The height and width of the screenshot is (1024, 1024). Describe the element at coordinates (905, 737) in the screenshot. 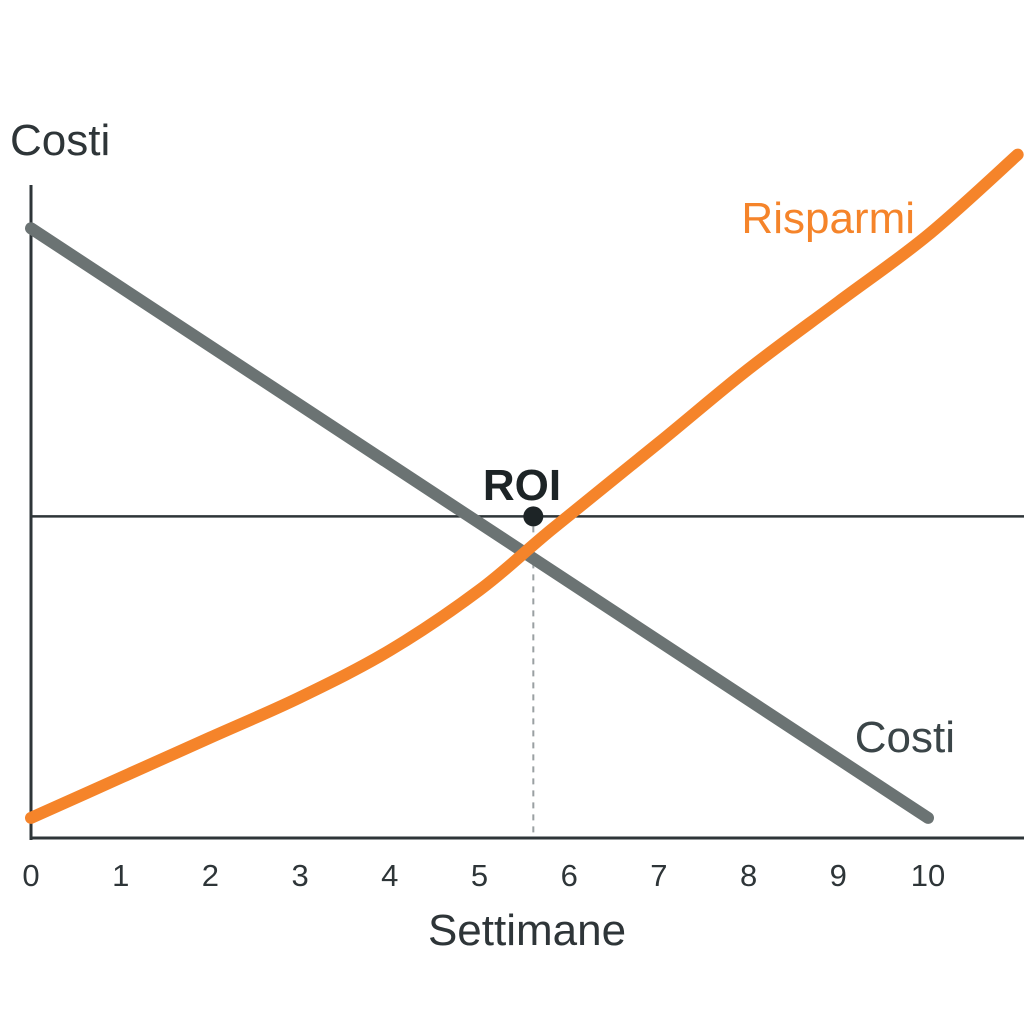

I see `series-label-costi: Costi` at that location.